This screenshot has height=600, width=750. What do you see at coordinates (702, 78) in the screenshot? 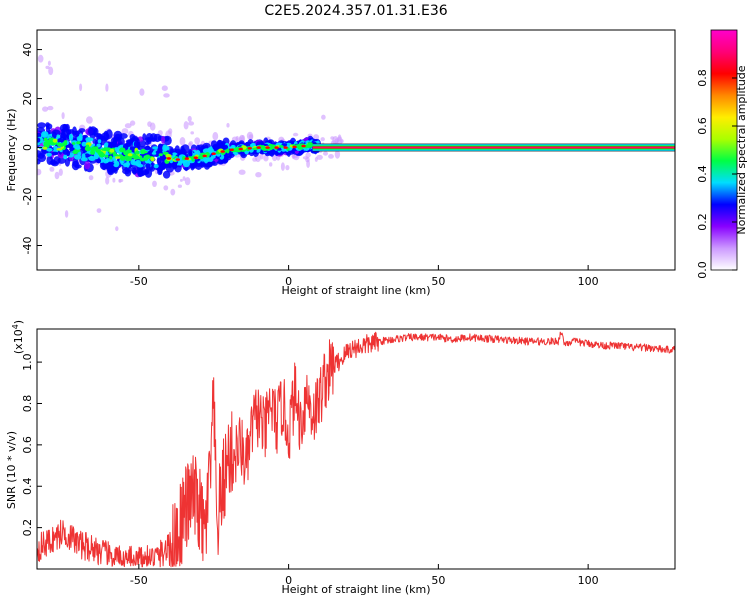
I see `colorbar-tick-label: 0.8` at bounding box center [702, 78].